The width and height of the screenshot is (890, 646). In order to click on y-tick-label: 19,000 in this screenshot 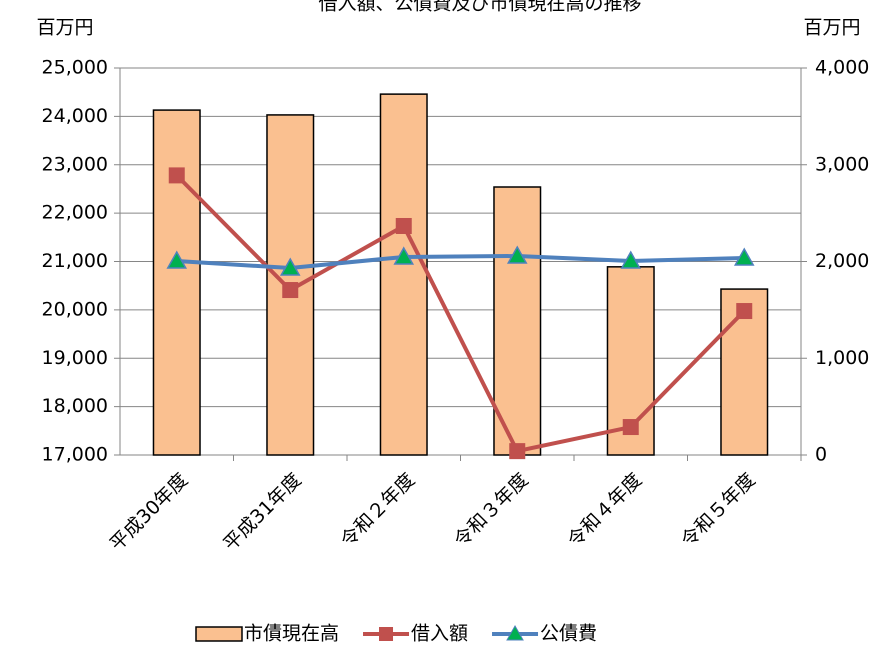, I will do `click(75, 358)`.